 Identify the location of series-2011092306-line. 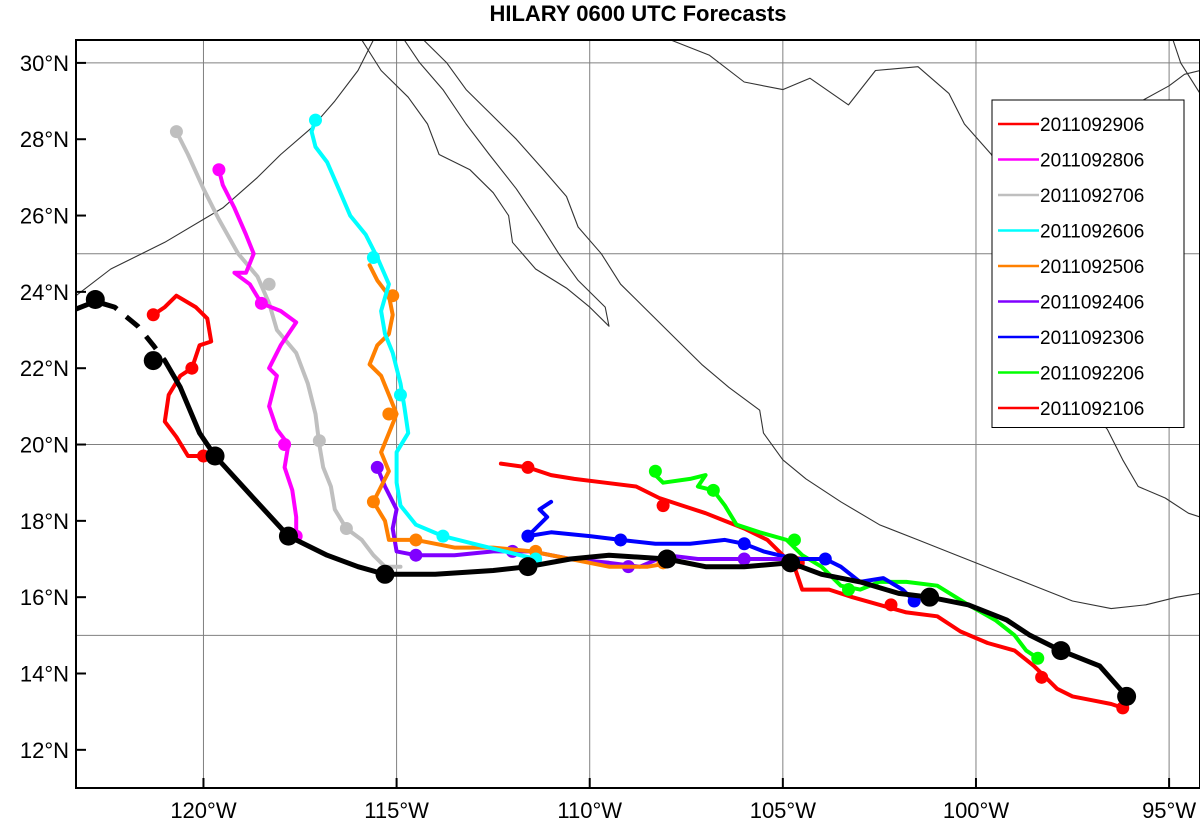
(721, 551).